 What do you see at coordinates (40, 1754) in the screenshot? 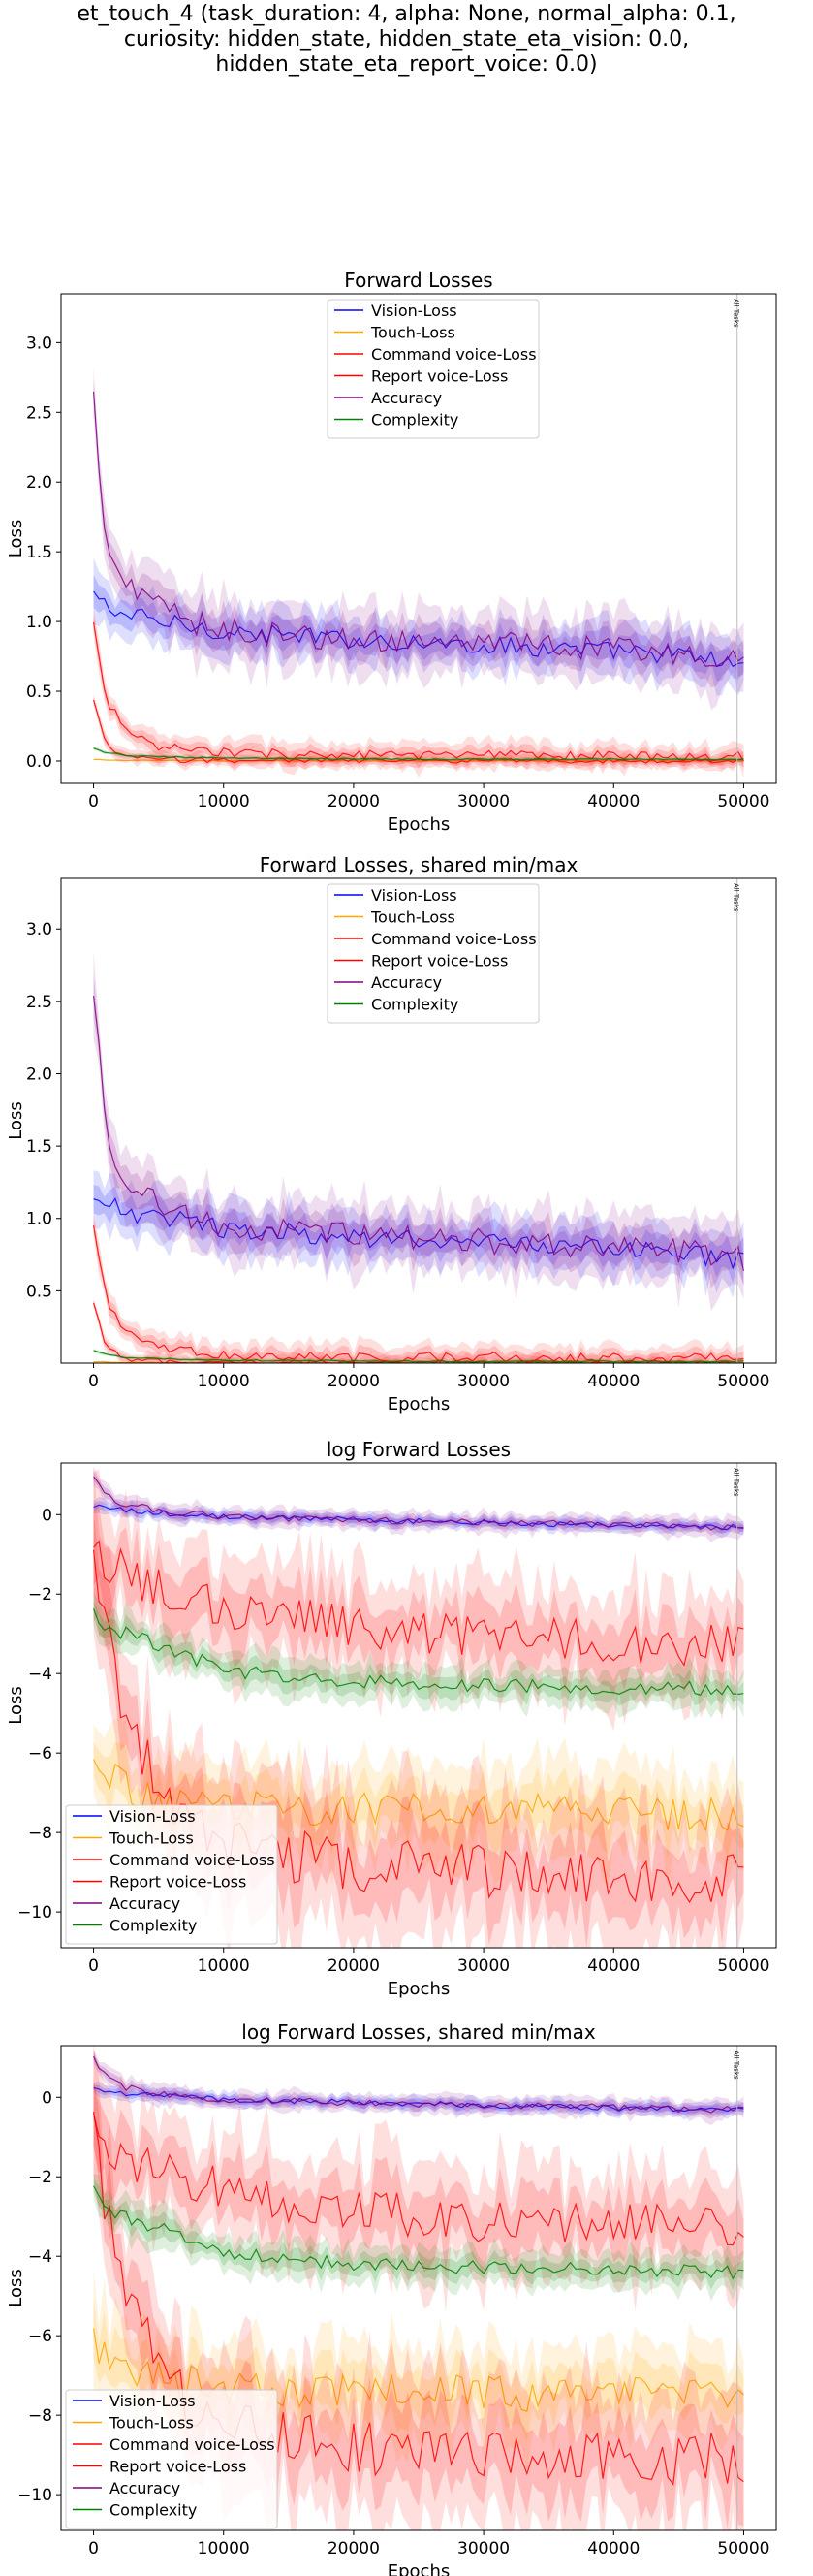
I see `y-tick-label: −6` at bounding box center [40, 1754].